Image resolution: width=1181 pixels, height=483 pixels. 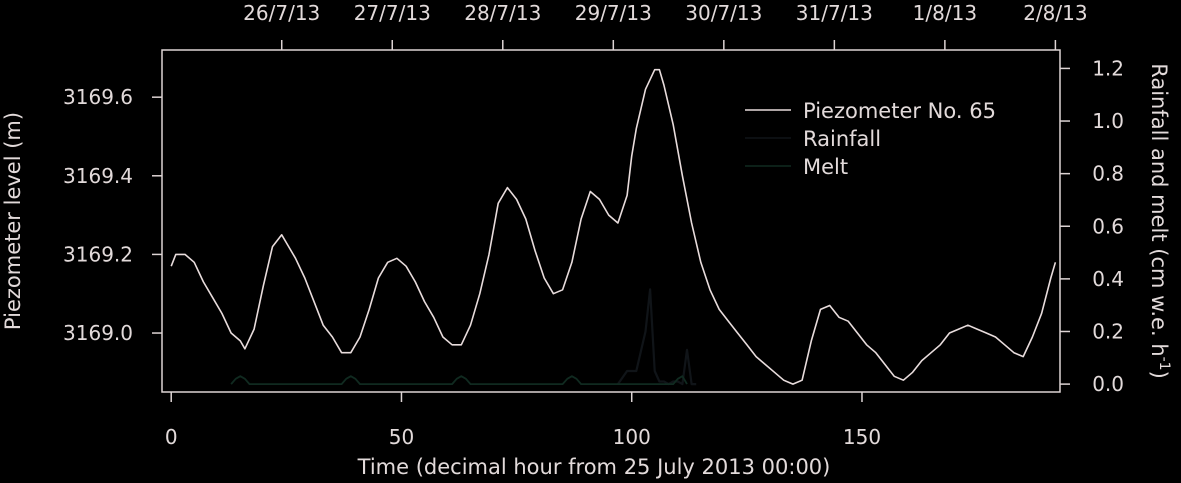 I want to click on right-axis-title-close: ), so click(x=1159, y=375).